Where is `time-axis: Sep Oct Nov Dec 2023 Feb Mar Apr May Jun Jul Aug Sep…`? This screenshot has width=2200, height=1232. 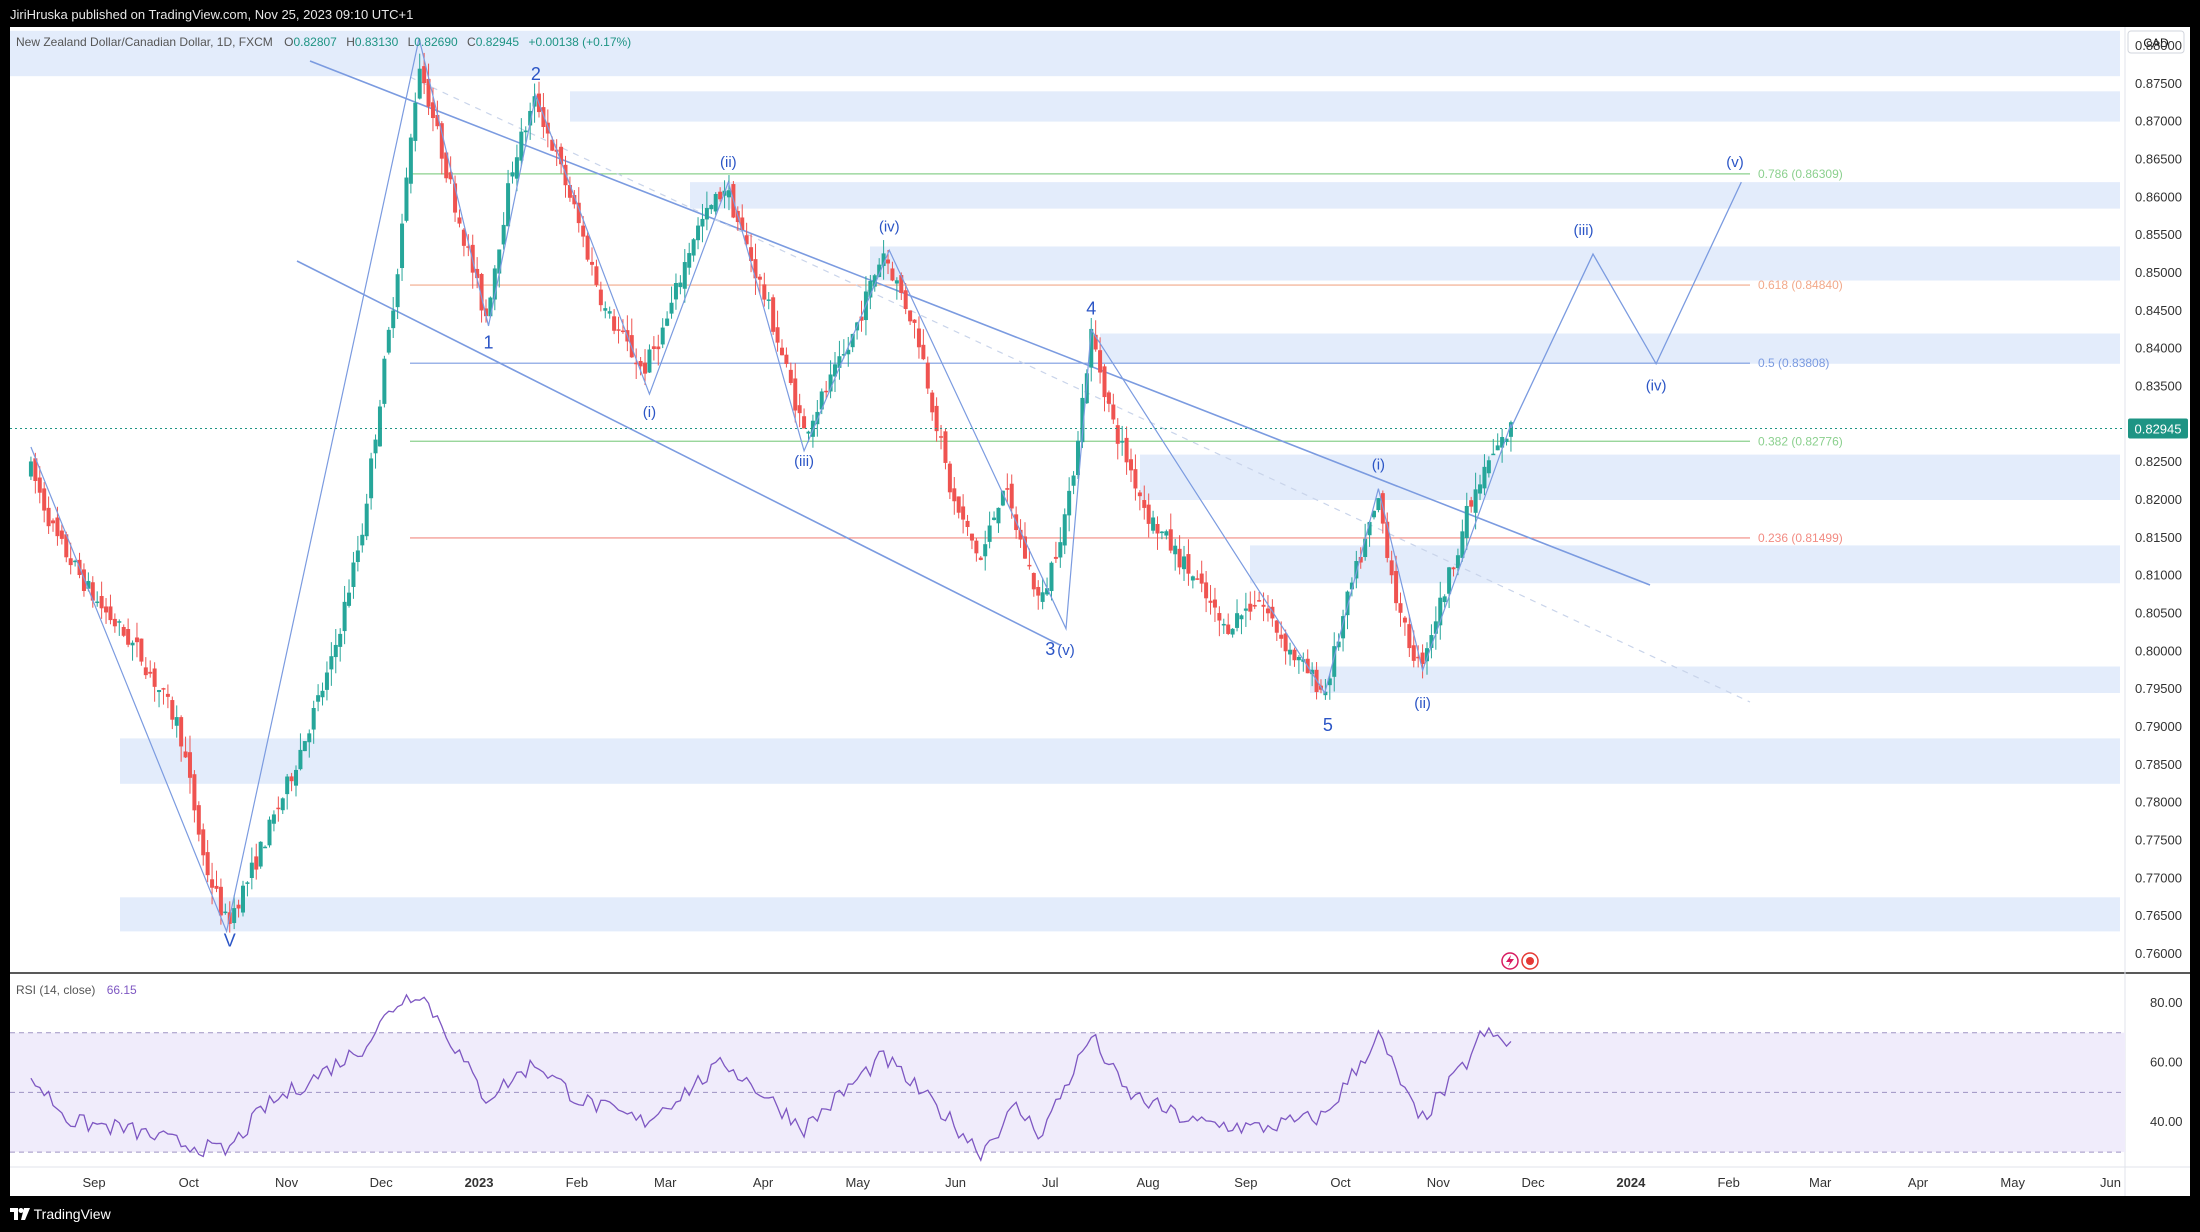
time-axis: Sep Oct Nov Dec 2023 Feb Mar Apr May Jun Jul Aug Sep… is located at coordinates (1101, 1182).